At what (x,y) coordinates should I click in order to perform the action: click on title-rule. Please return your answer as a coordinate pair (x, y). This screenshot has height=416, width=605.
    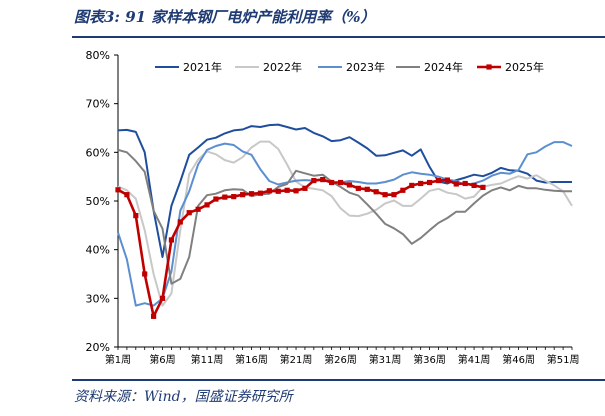
    Looking at the image, I should click on (338, 37).